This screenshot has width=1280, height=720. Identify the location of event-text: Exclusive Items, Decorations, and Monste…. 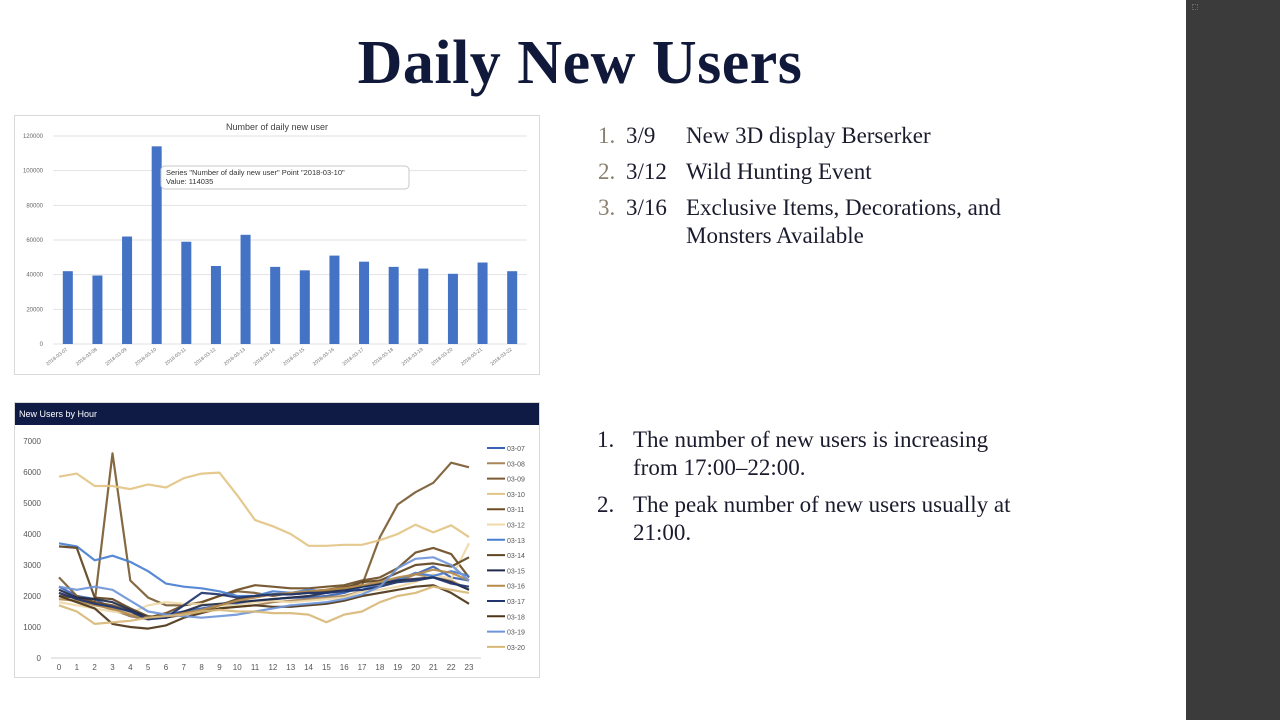
(843, 221).